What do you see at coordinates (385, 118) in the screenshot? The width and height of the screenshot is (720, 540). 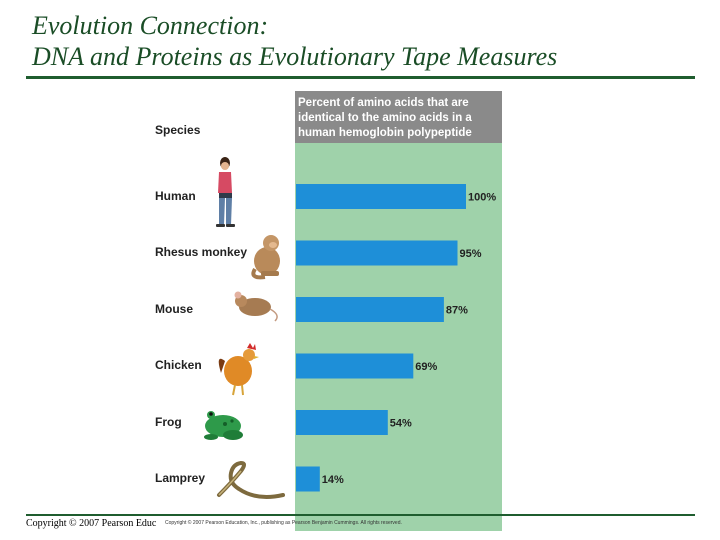 I see `value-header-line-2: identical to the amino acids in a` at bounding box center [385, 118].